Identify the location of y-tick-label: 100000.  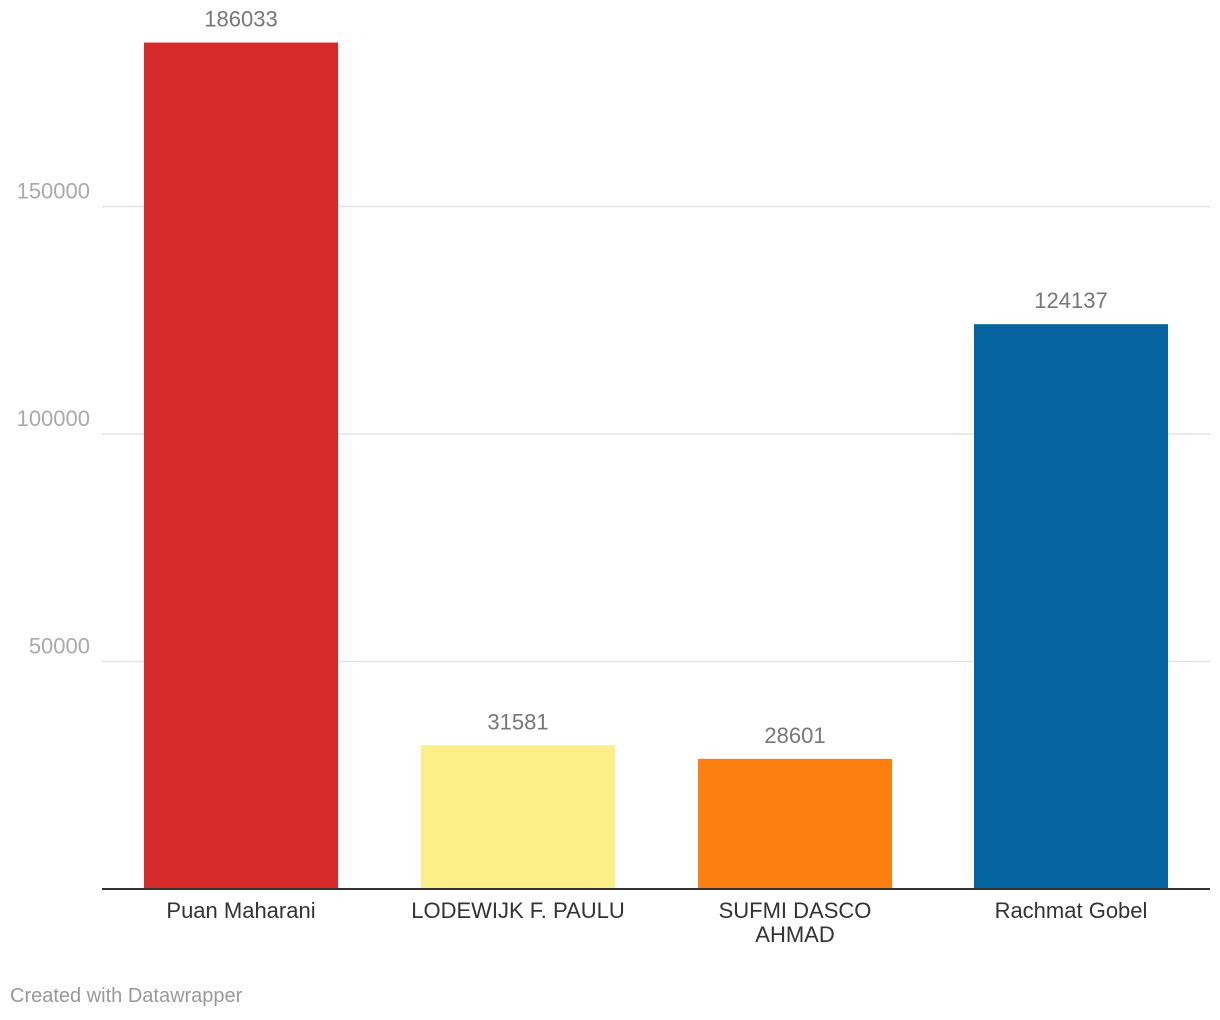
(53, 418).